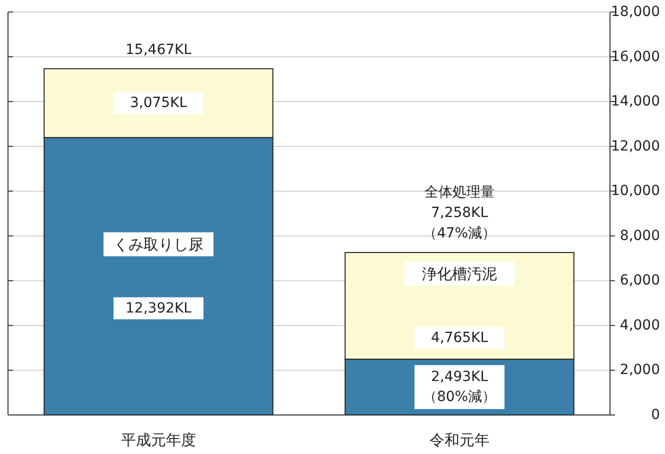 The height and width of the screenshot is (454, 665). Describe the element at coordinates (640, 370) in the screenshot. I see `y-tick-label: 2,000` at that location.